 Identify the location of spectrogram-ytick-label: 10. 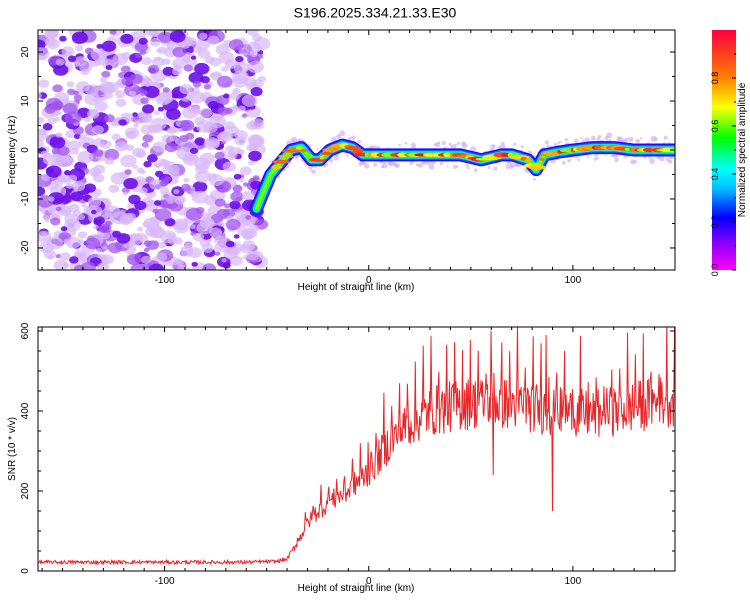
(25, 101).